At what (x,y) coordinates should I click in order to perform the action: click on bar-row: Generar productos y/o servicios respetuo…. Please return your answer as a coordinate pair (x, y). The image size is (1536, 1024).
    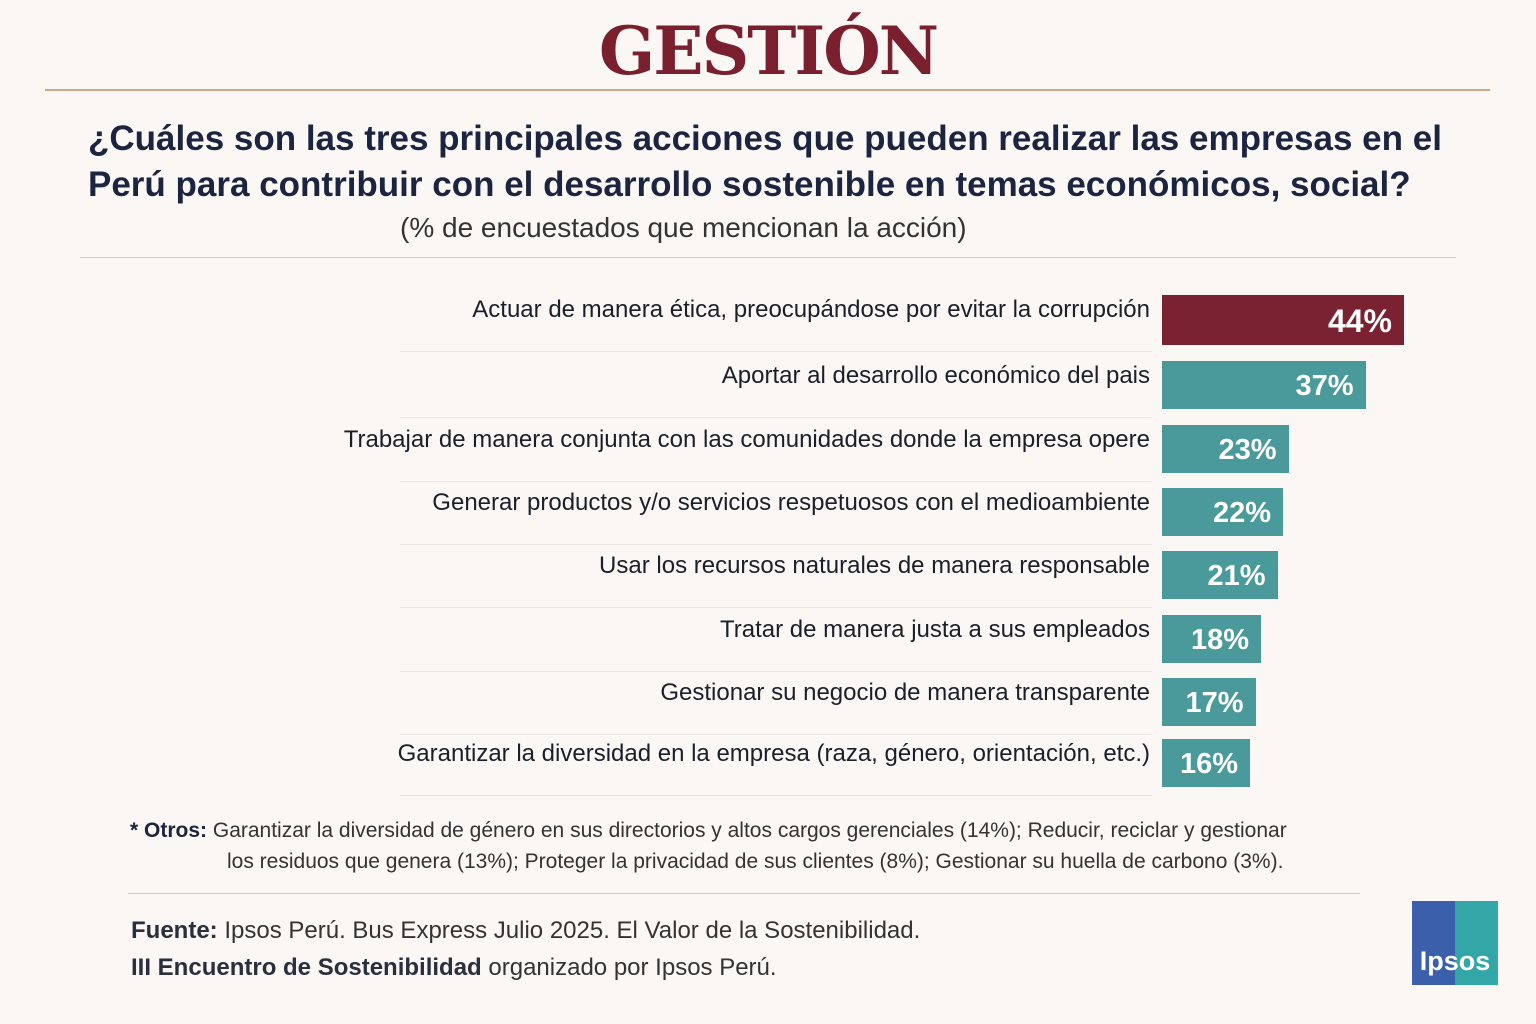
    Looking at the image, I should click on (950, 517).